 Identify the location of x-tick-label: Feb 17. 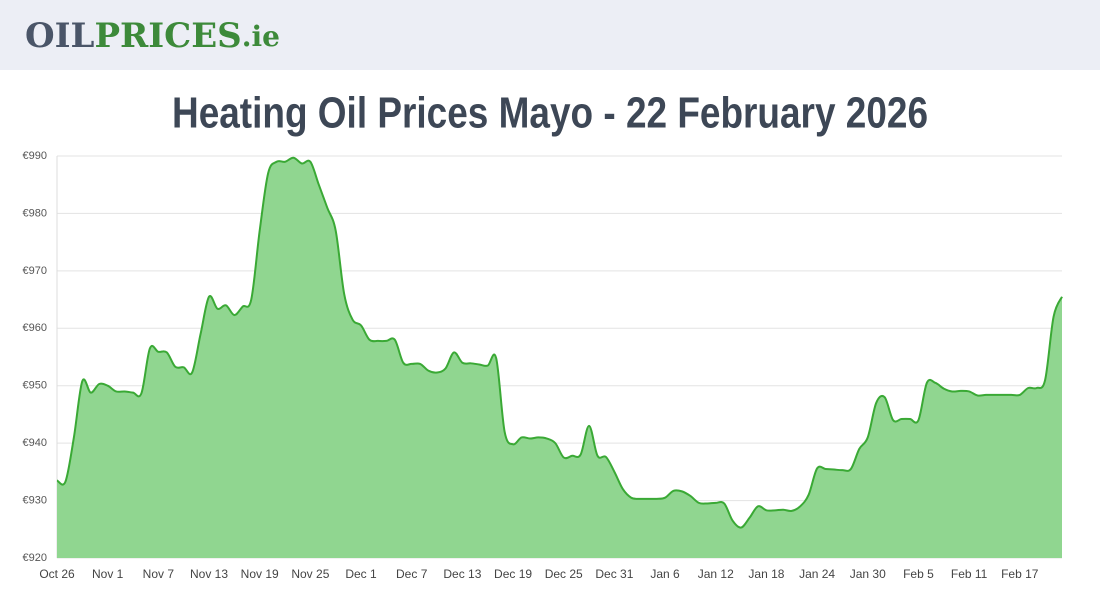
(1020, 574).